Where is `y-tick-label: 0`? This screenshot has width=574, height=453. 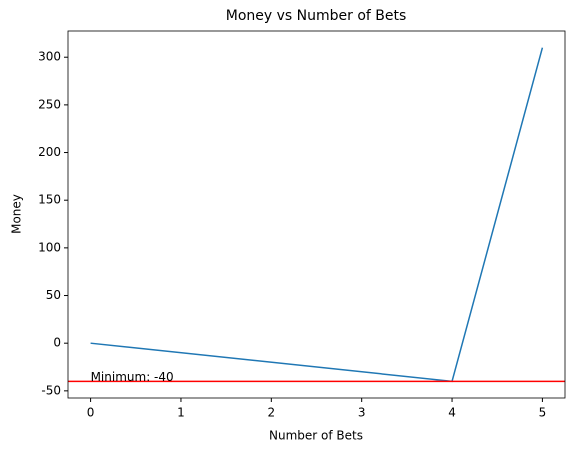 y-tick-label: 0 is located at coordinates (57, 343).